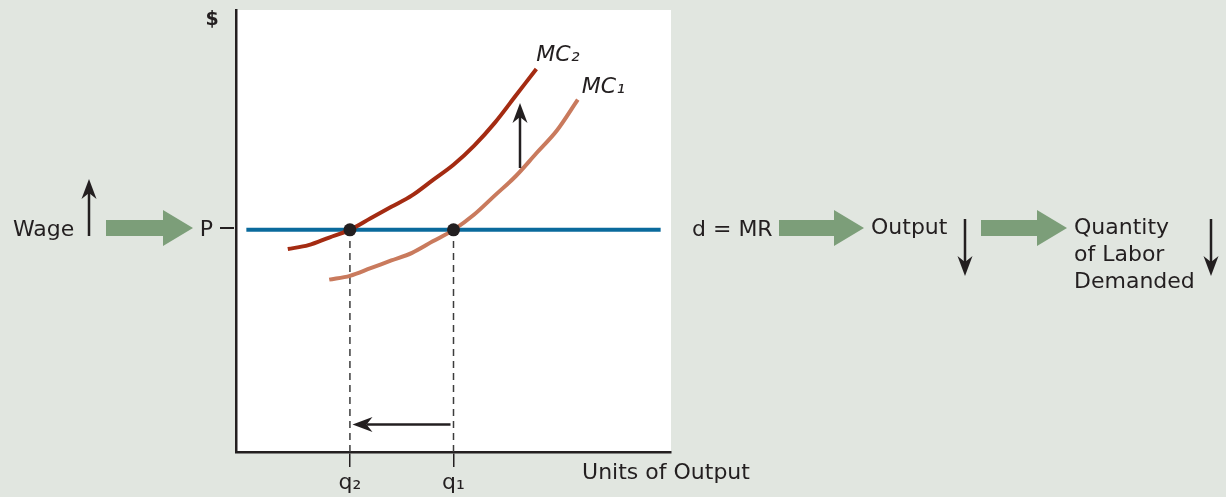 This screenshot has width=1226, height=497. What do you see at coordinates (558, 53) in the screenshot?
I see `series-label: MC₂` at bounding box center [558, 53].